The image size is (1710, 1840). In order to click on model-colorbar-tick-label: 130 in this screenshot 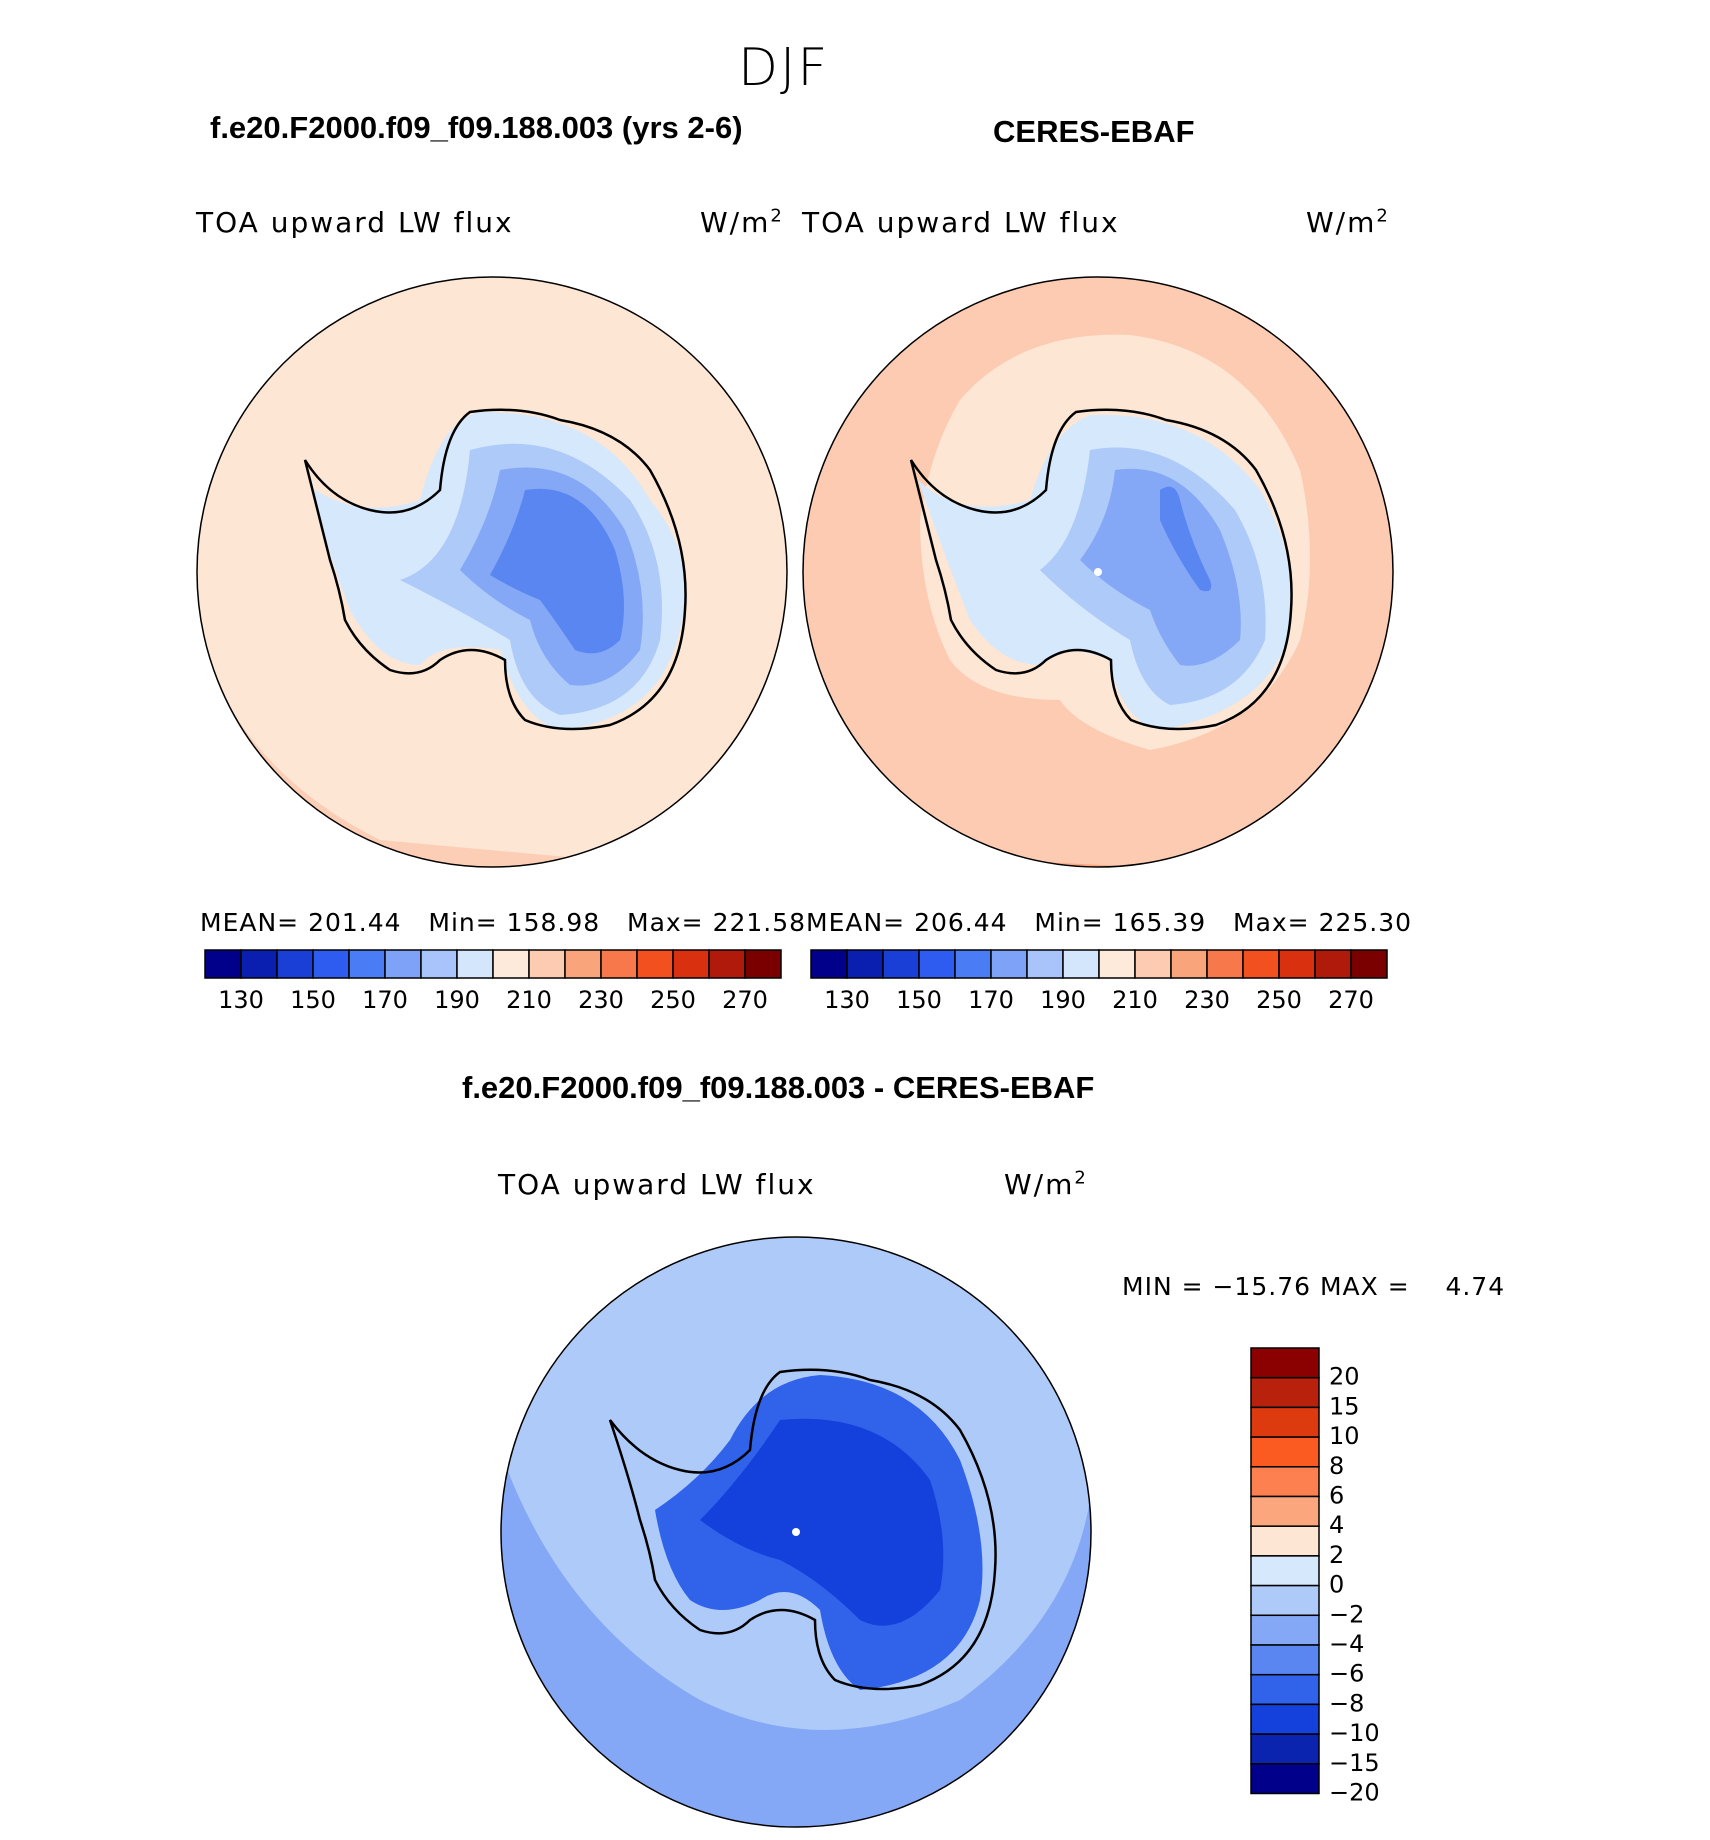, I will do `click(241, 1000)`.